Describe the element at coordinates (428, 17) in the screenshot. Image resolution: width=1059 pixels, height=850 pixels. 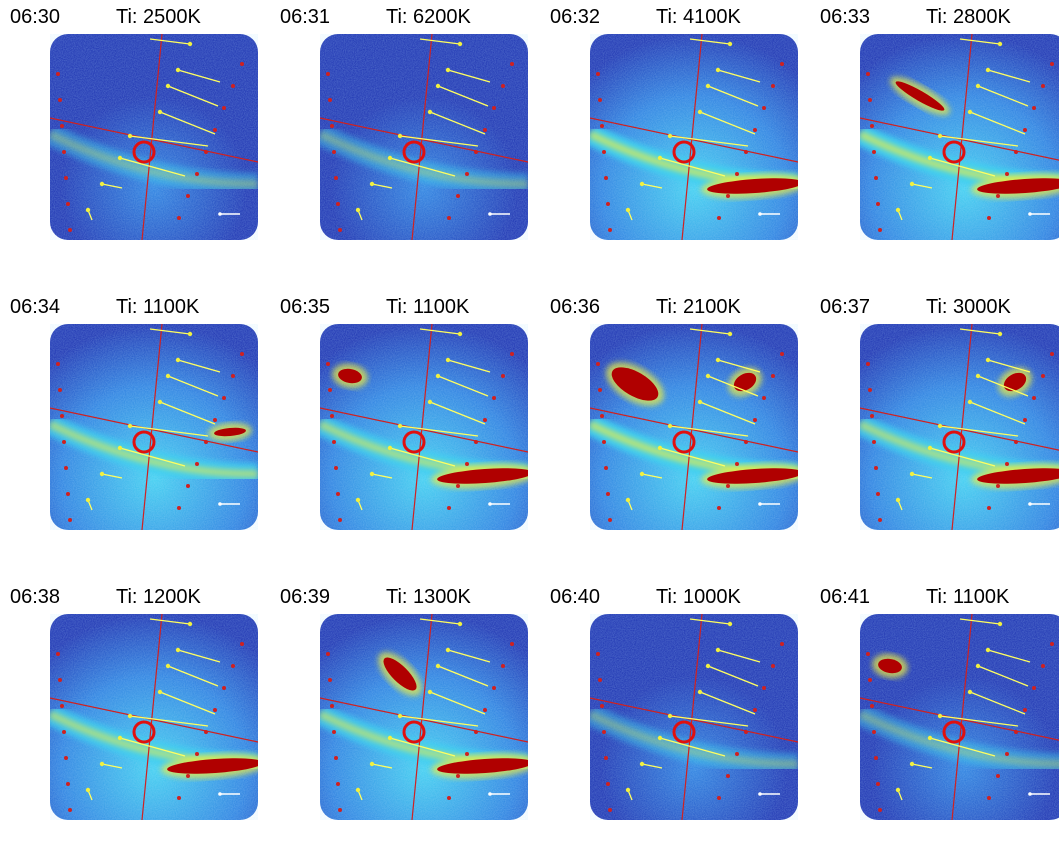
I see `panel-temperature: Ti: 6200K` at that location.